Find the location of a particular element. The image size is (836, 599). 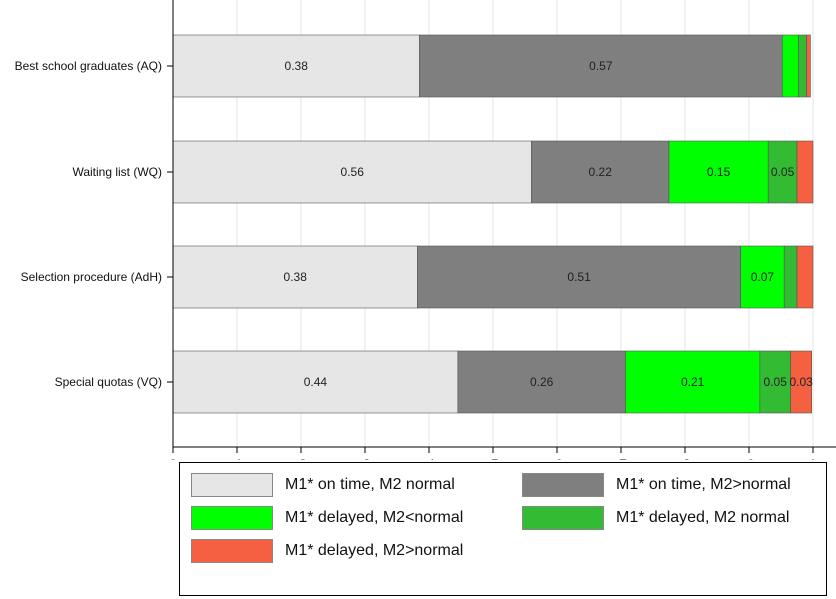

x-tick-label: .2 is located at coordinates (301, 458).